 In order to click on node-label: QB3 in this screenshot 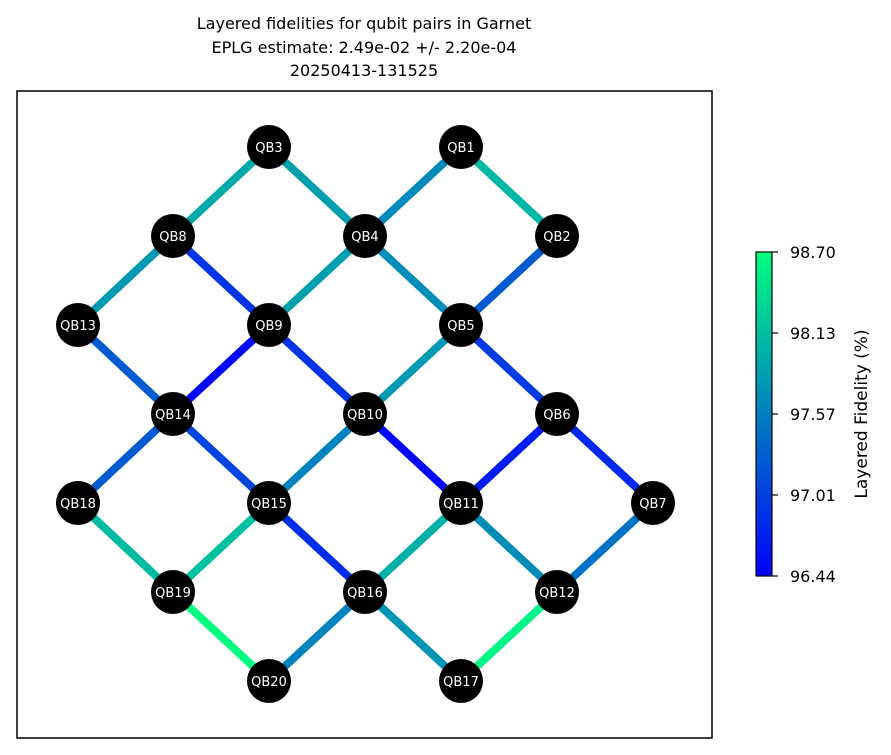, I will do `click(268, 148)`.